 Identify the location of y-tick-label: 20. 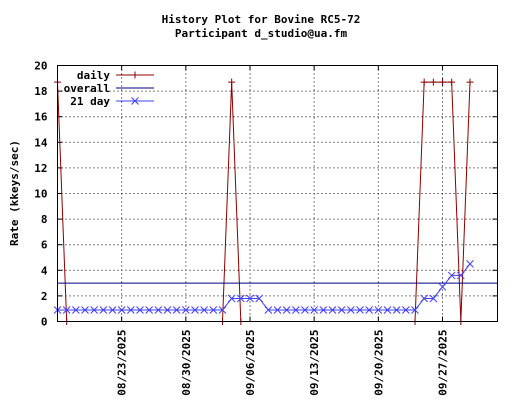
(40, 66).